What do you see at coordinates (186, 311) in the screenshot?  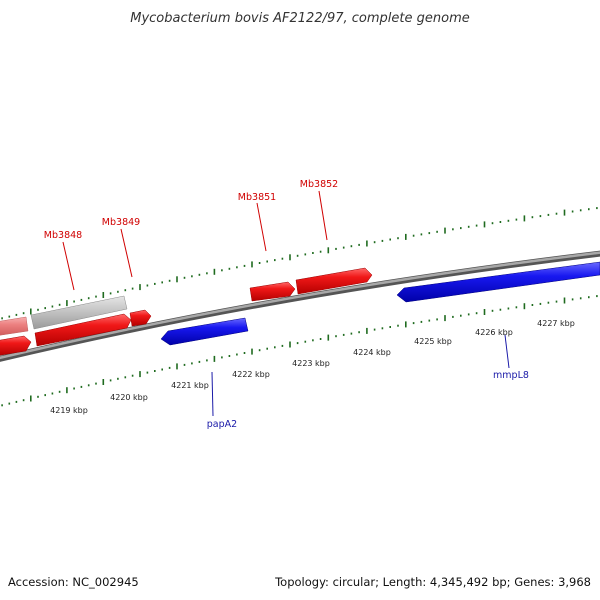 I see `forward-genes` at bounding box center [186, 311].